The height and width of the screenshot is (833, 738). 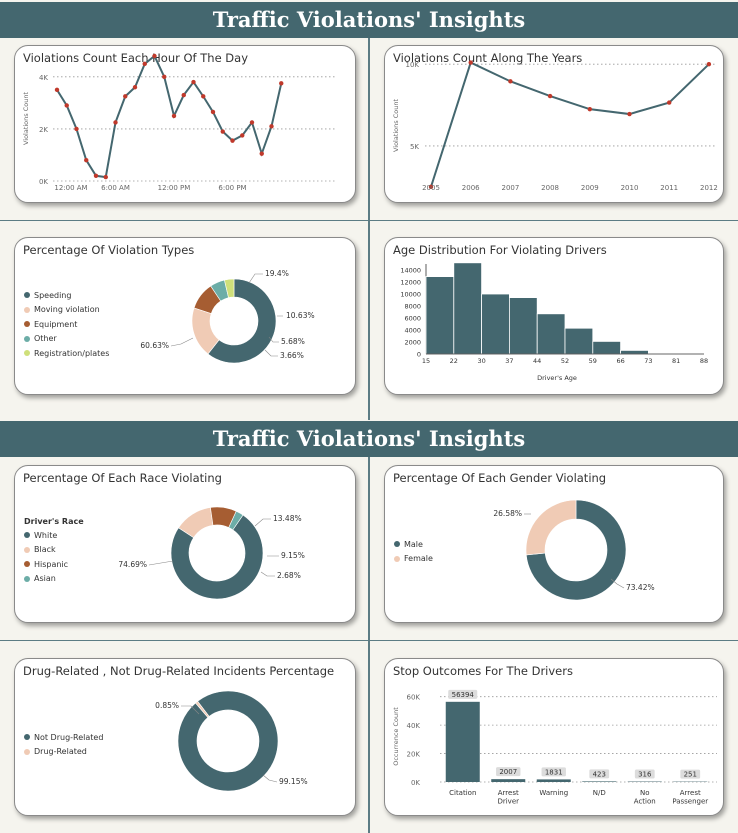 What do you see at coordinates (26, 119) in the screenshot?
I see `y-axis-label: Violations Count` at bounding box center [26, 119].